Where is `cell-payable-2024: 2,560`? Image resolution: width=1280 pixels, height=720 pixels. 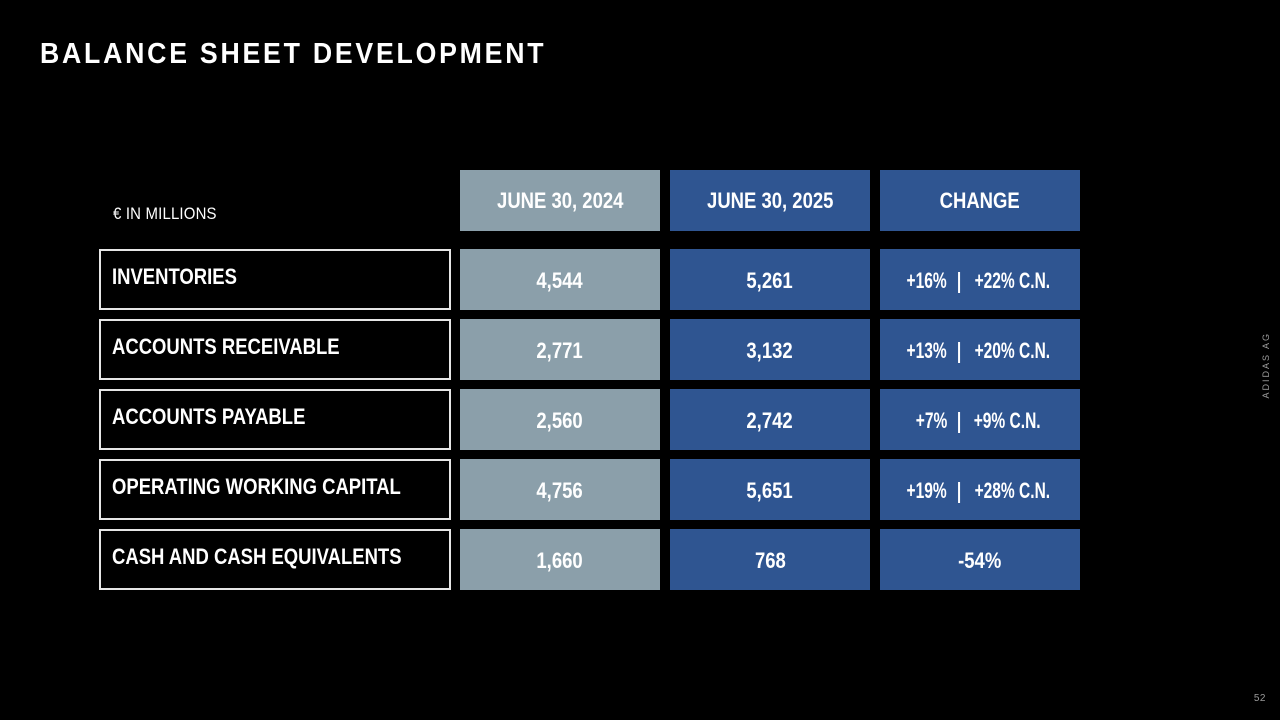 cell-payable-2024: 2,560 is located at coordinates (560, 419).